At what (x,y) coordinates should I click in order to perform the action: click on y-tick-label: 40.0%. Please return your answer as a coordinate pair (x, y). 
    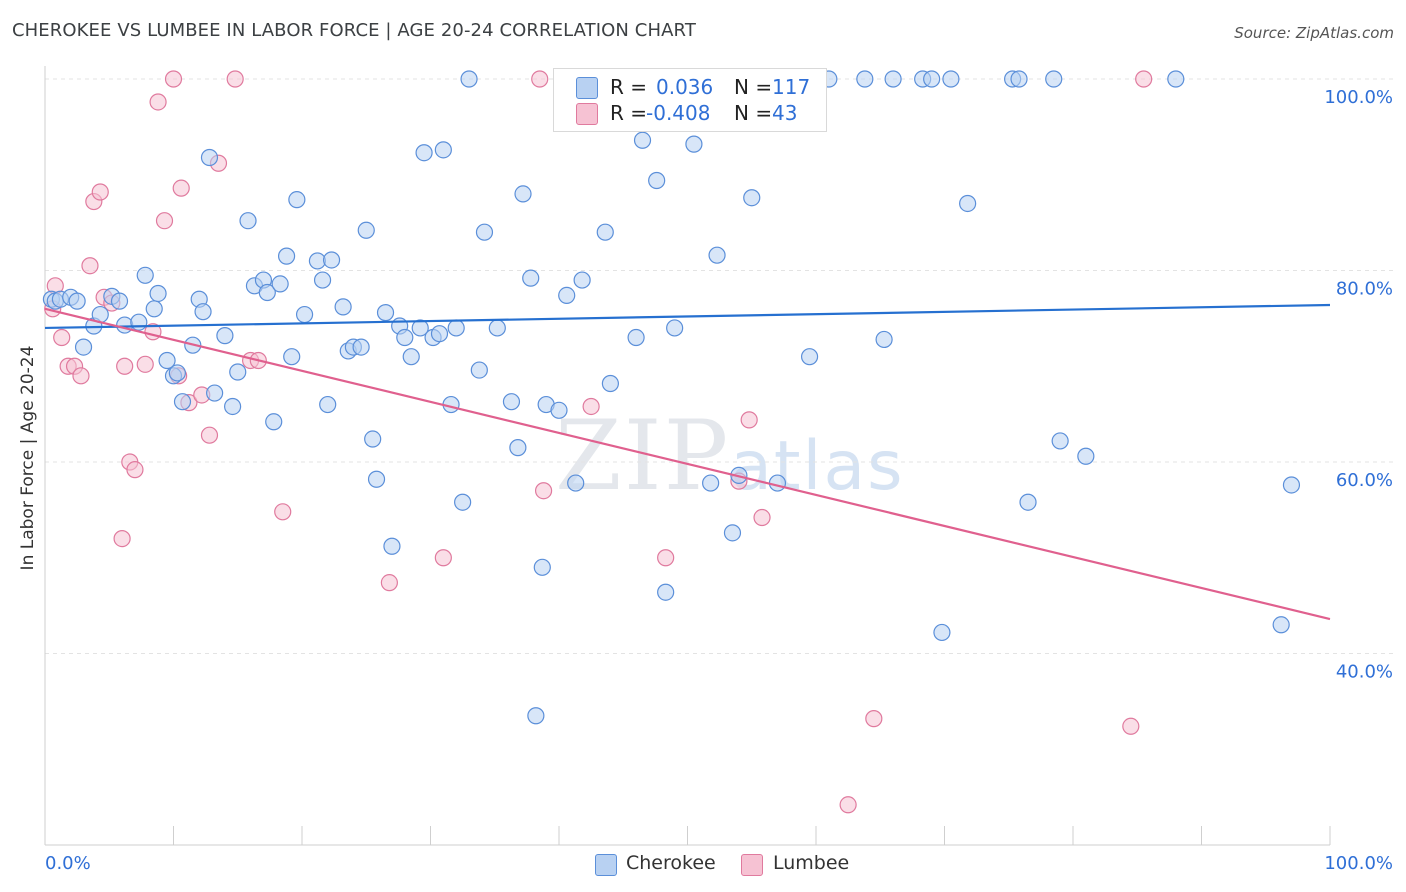
    Looking at the image, I should click on (1364, 672).